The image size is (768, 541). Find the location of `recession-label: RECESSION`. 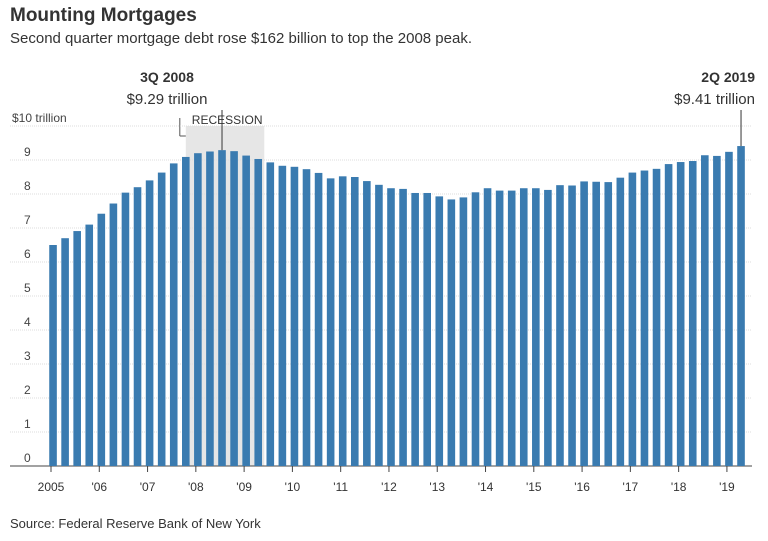

recession-label: RECESSION is located at coordinates (227, 120).